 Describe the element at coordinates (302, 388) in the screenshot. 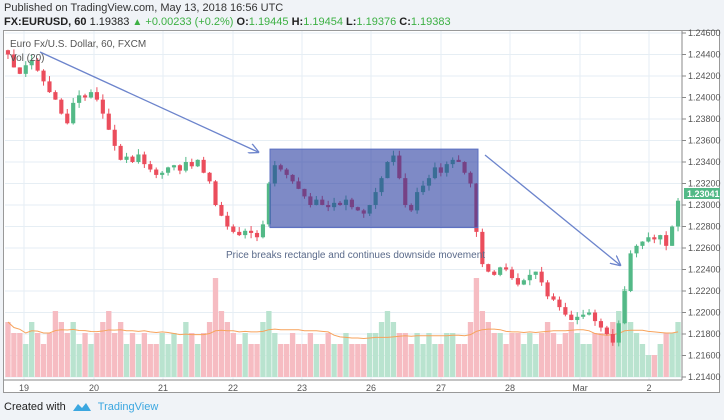

I see `x-tick-label: 23` at that location.